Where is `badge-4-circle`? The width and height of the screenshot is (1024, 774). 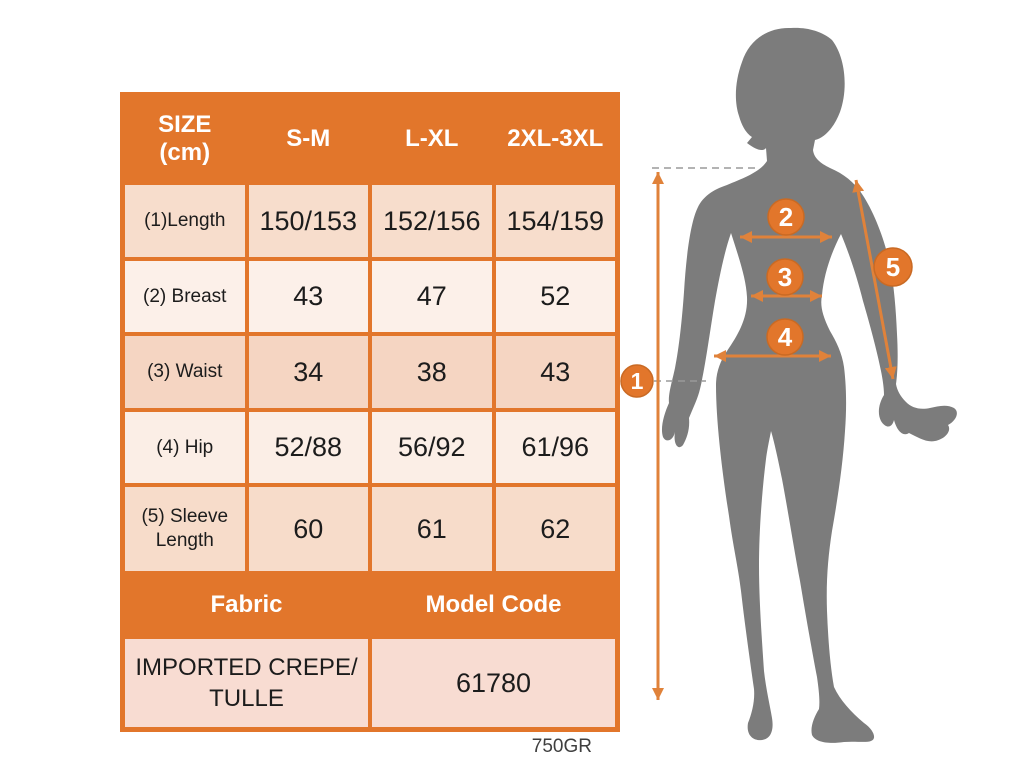
badge-4-circle is located at coordinates (785, 337).